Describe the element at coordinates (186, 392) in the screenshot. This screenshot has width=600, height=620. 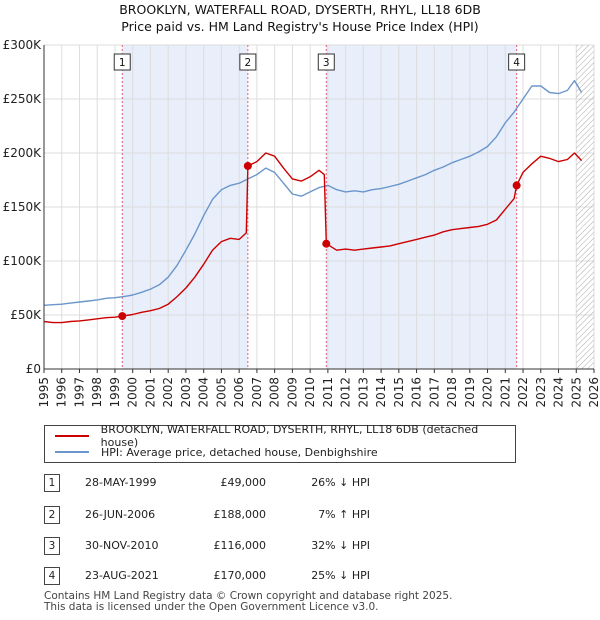
I see `x-tick-label: 2003` at that location.